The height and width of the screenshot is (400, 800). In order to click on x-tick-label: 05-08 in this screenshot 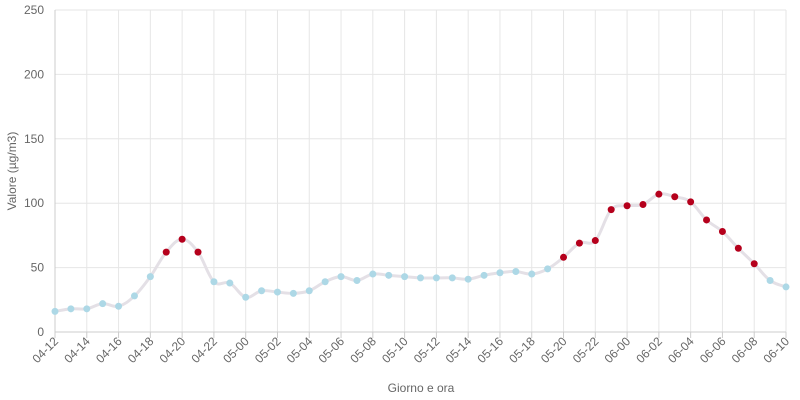, I will do `click(363, 350)`.